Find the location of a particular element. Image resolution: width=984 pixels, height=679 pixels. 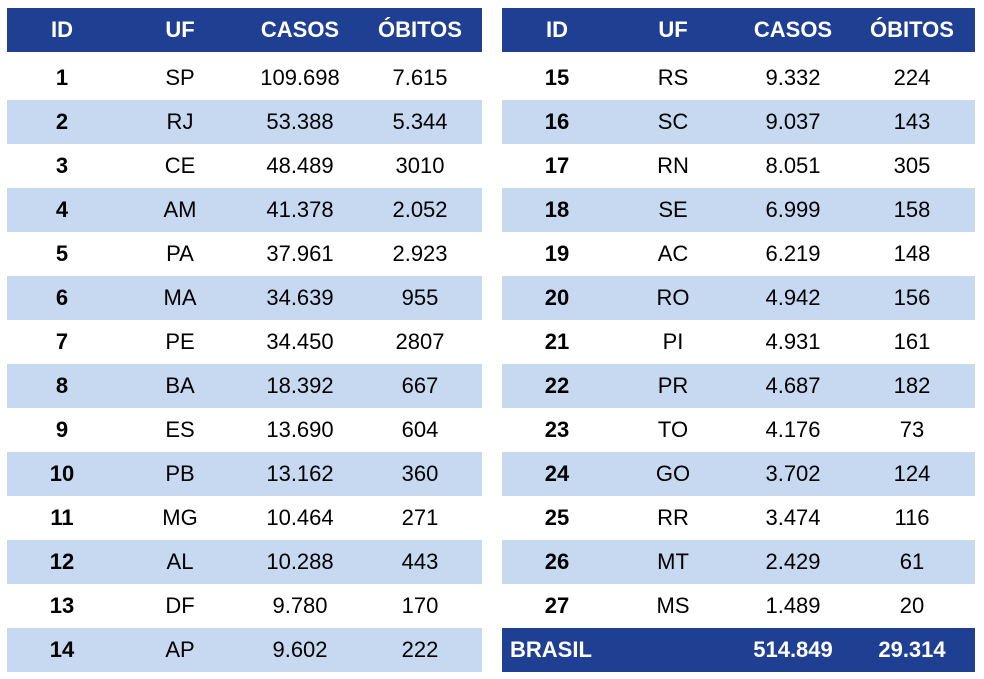

data-cell: 2.923 is located at coordinates (420, 253).